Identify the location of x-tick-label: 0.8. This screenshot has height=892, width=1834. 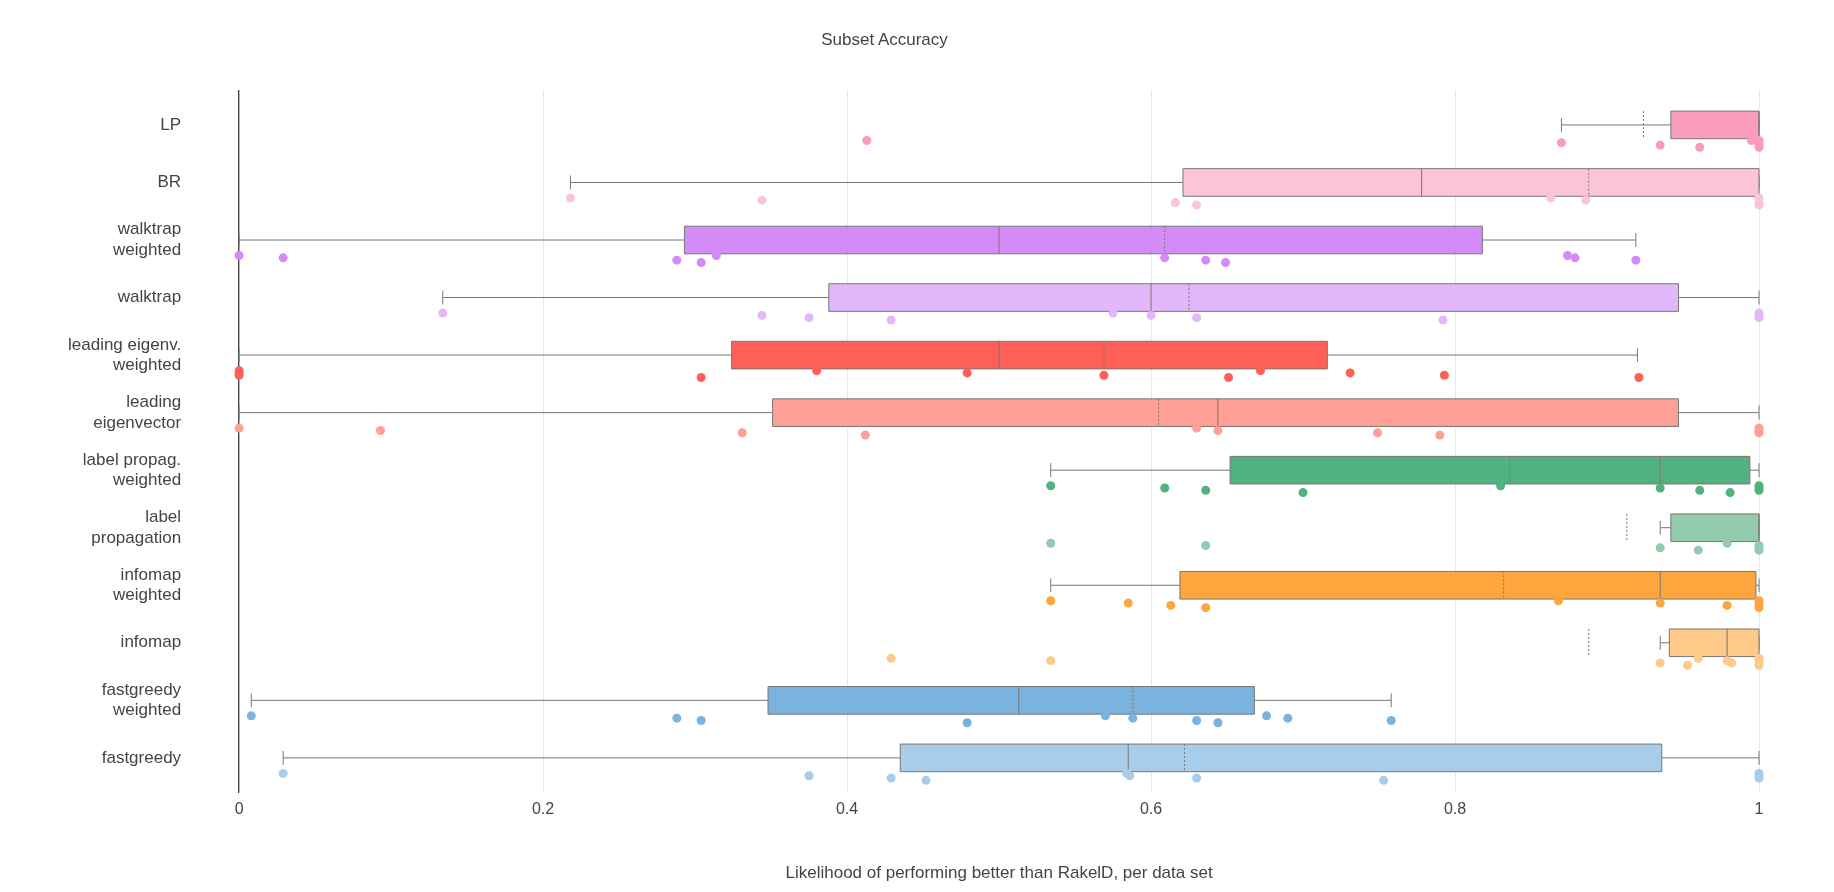
(1455, 809).